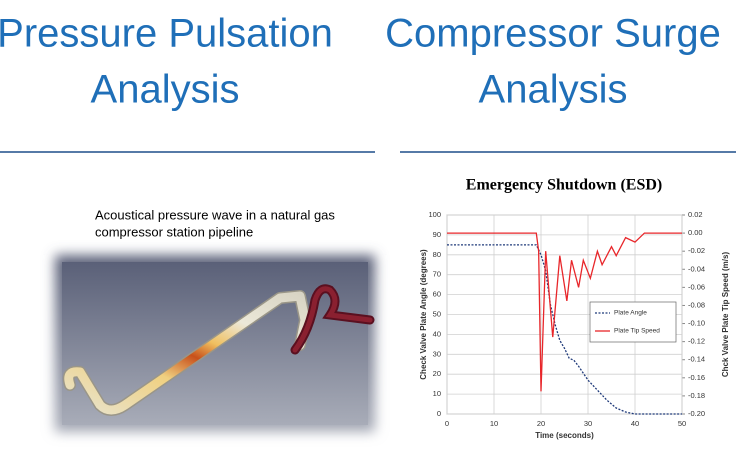 Image resolution: width=736 pixels, height=455 pixels. I want to click on y-tick-label: 90, so click(437, 234).